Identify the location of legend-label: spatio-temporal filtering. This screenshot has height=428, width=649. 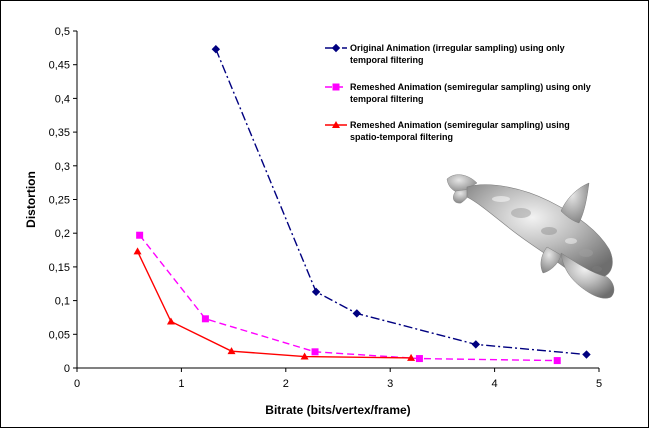
(401, 137).